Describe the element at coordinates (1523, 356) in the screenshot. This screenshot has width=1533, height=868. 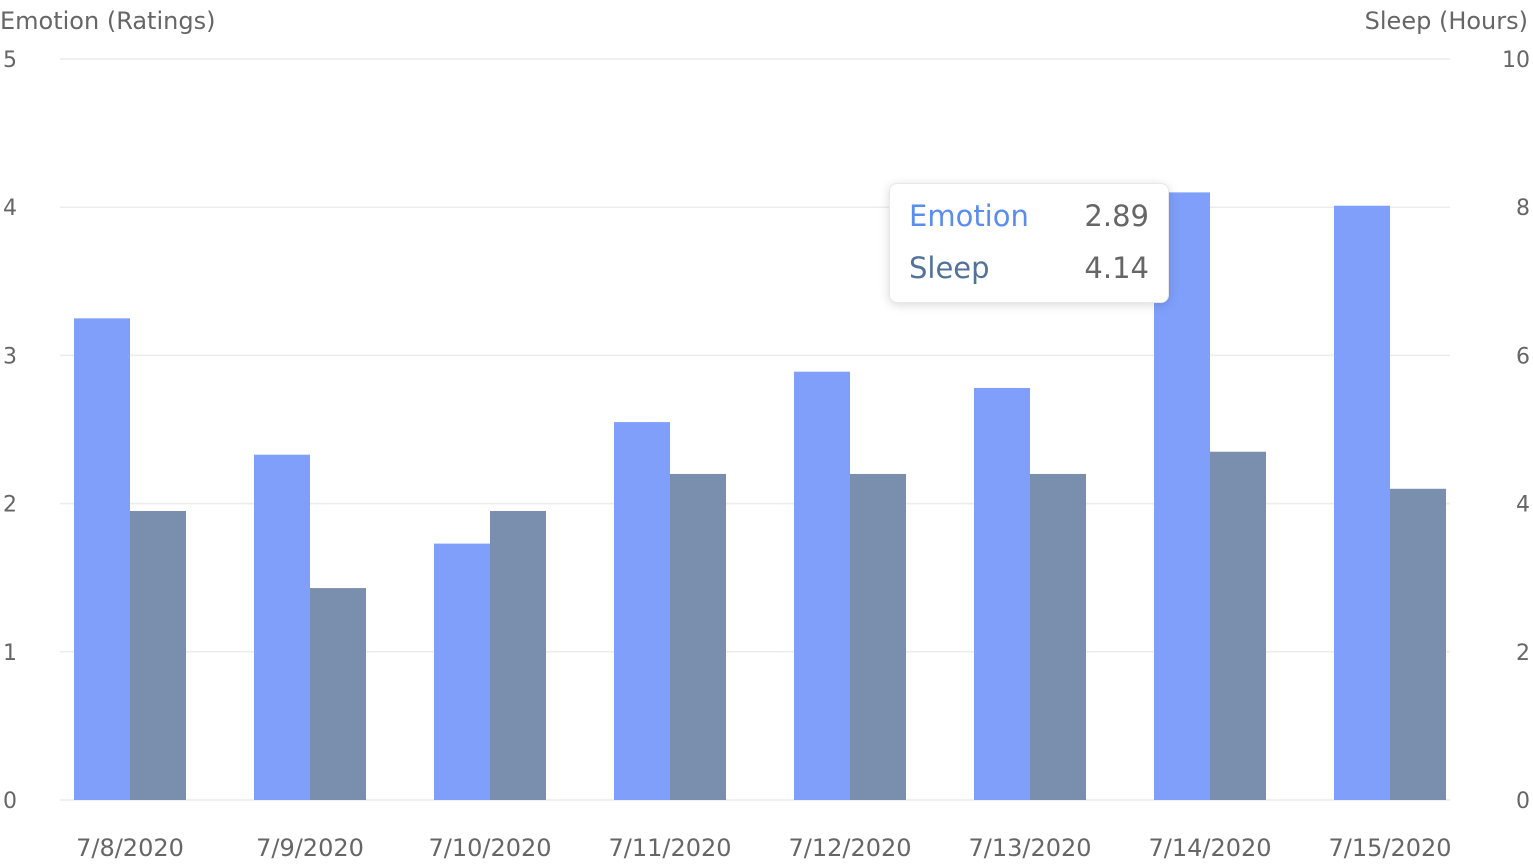
I see `y-tick-right-label: 6` at that location.